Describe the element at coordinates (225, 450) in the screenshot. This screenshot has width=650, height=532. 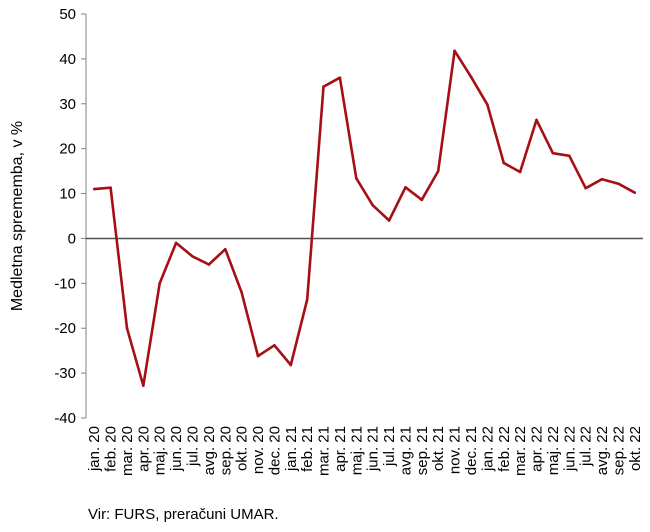
I see `x-tick-label: sep. 20` at that location.